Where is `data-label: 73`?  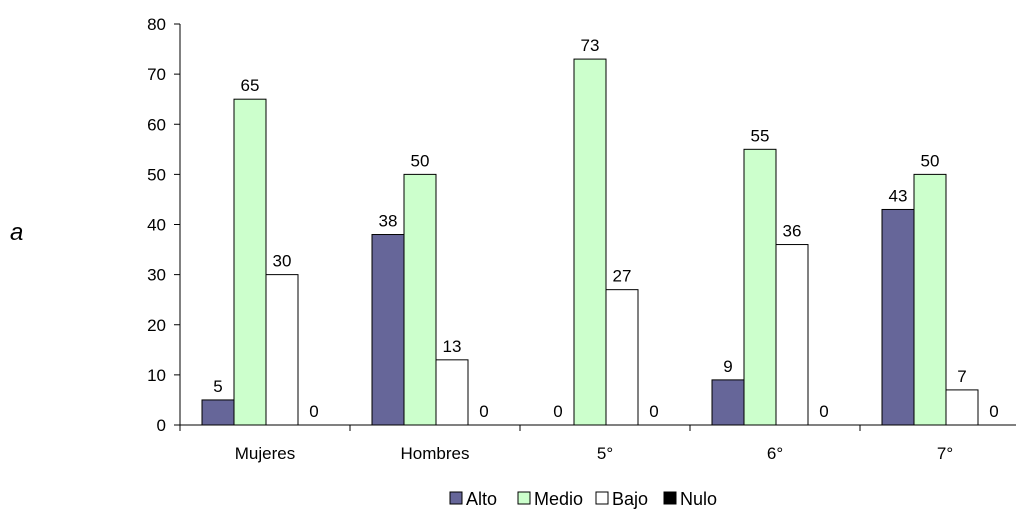 data-label: 73 is located at coordinates (590, 45).